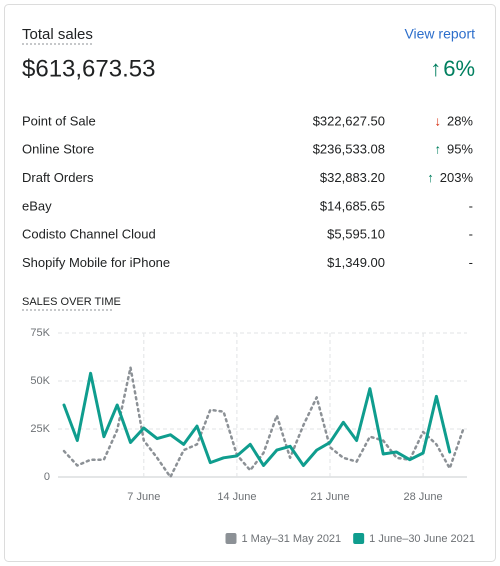 This screenshot has width=500, height=566. I want to click on legend-label: 1 May–31 May 2021, so click(292, 539).